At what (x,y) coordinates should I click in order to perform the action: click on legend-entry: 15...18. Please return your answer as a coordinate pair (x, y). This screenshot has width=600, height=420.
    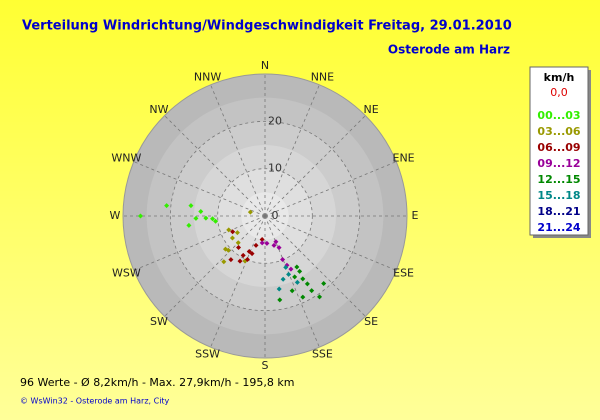
    Looking at the image, I should click on (558, 195).